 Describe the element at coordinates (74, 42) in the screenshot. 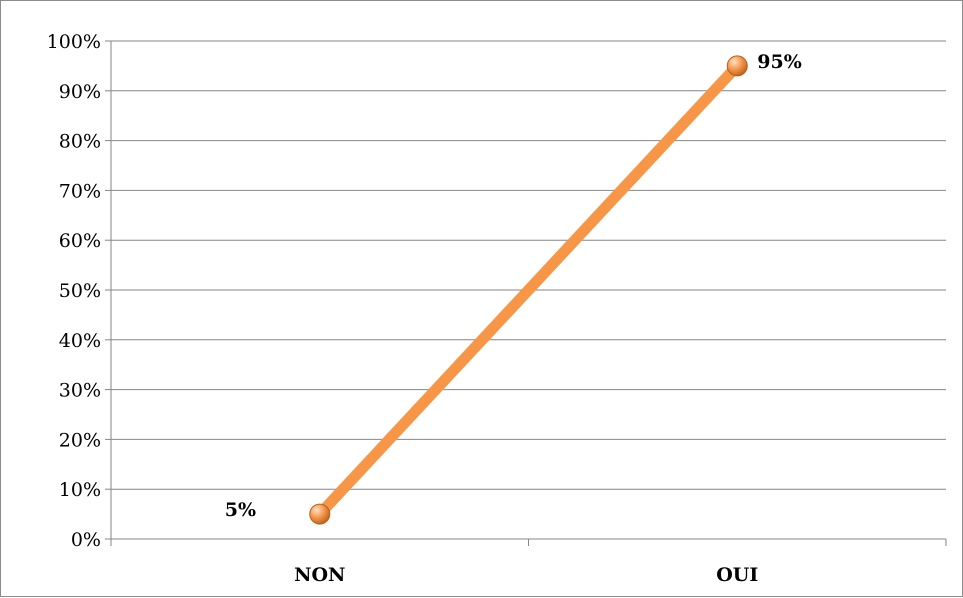

I see `y-axis-tick-label: 100%` at that location.